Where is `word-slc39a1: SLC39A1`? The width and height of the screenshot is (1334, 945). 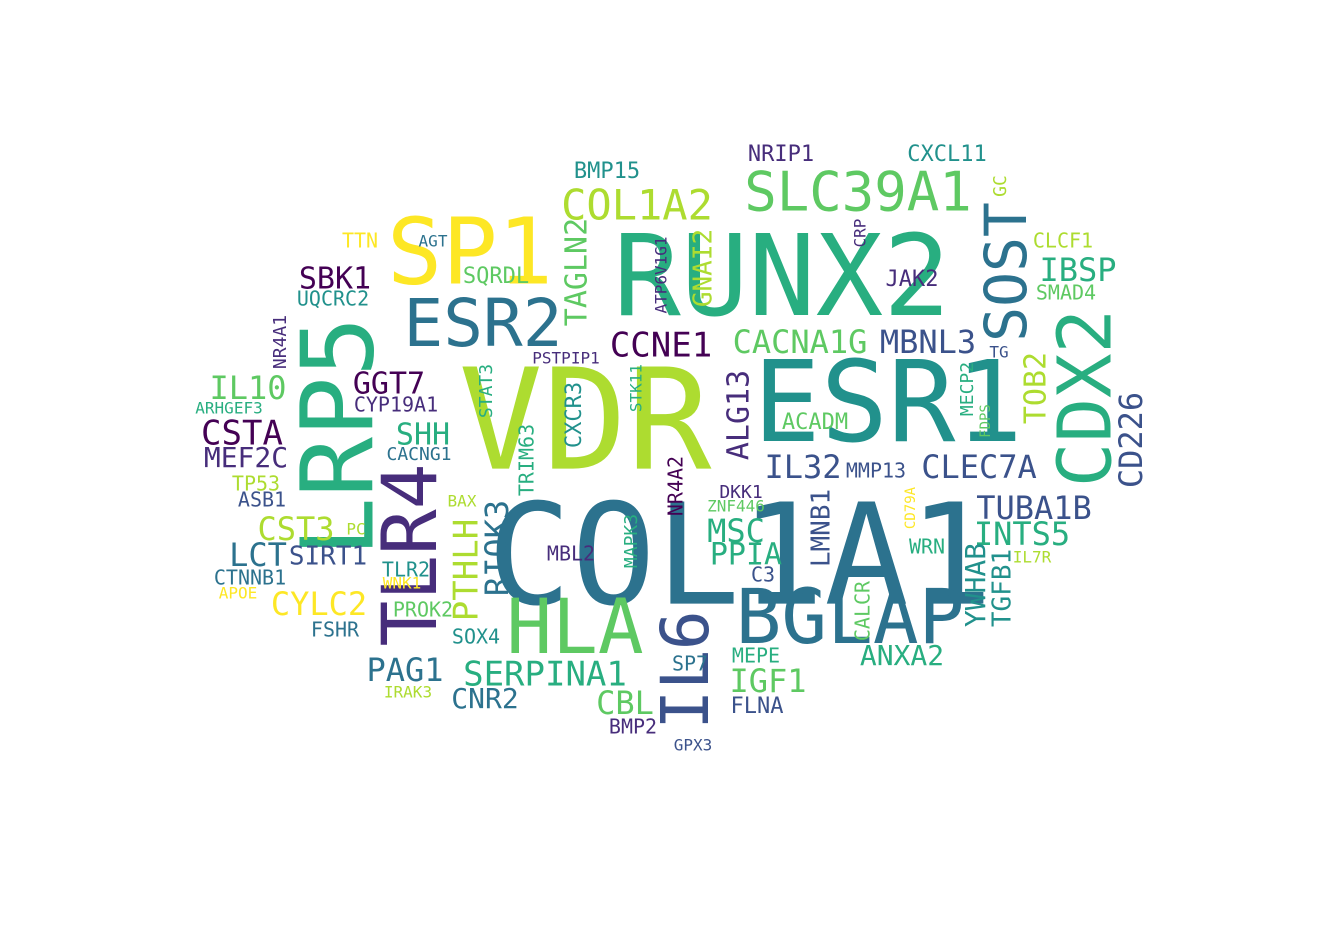
word-slc39a1: SLC39A1 is located at coordinates (858, 192).